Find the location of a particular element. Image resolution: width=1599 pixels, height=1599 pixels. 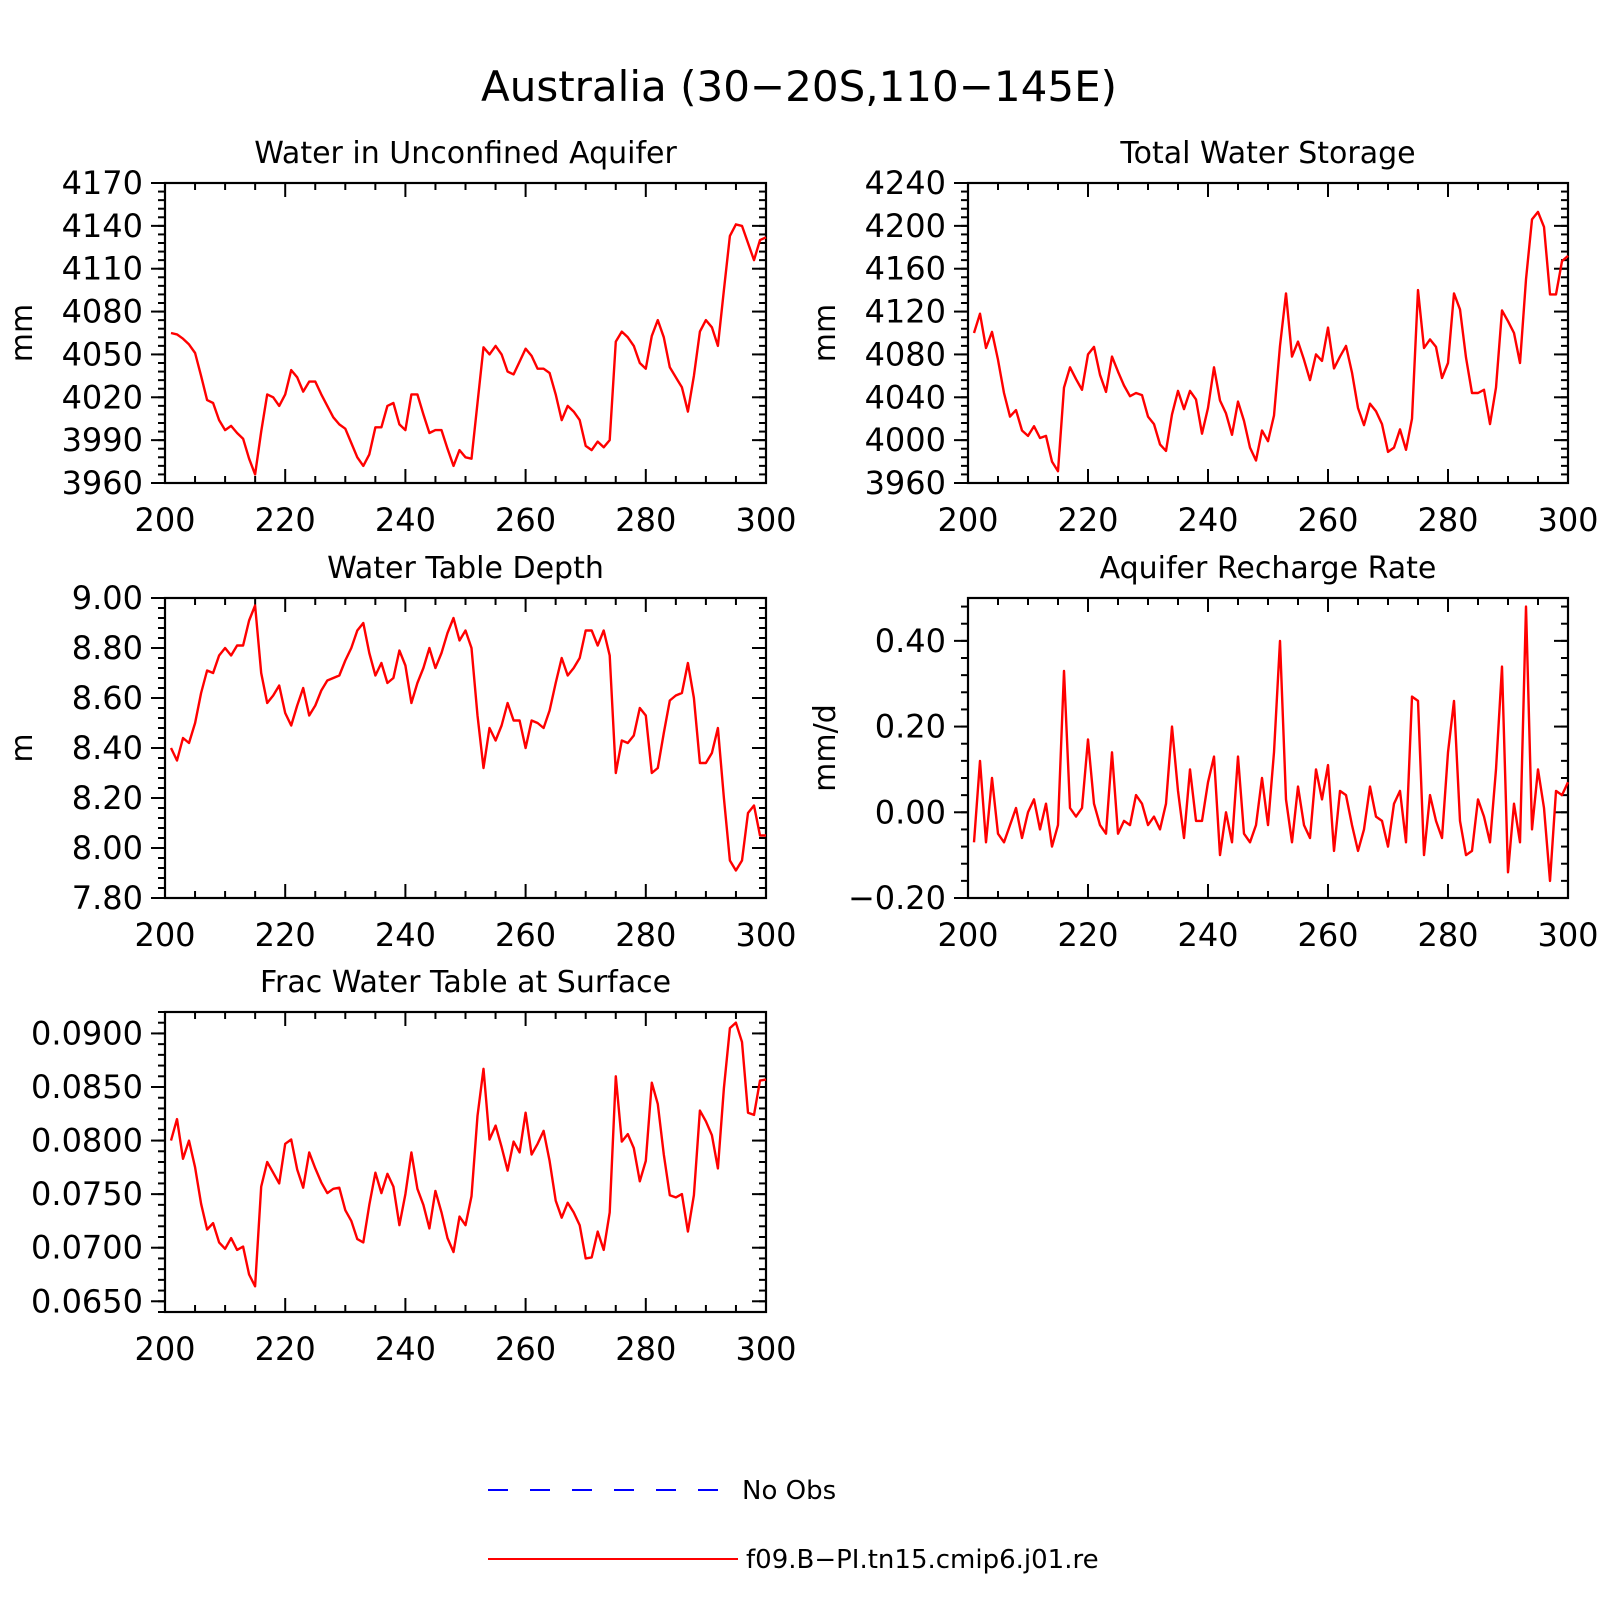

y-tick-label: 0.0800 is located at coordinates (87, 1141).